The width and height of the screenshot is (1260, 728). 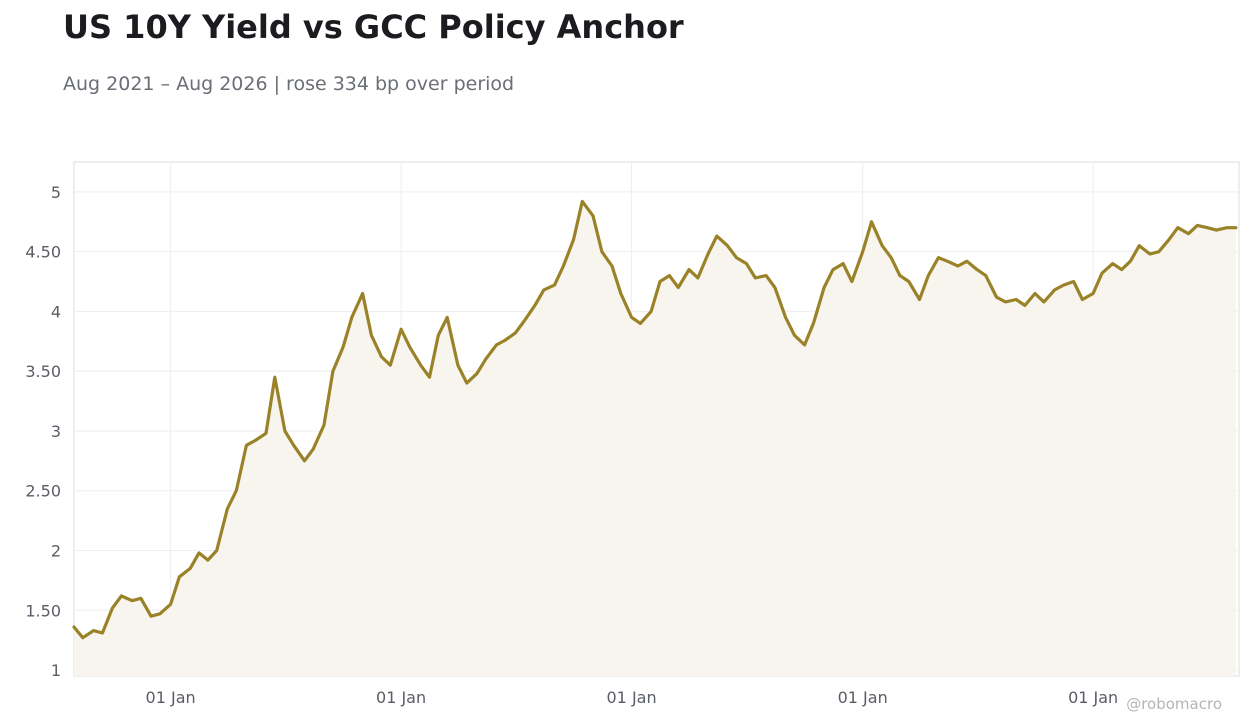 I want to click on watermark-label: @robomacro, so click(x=1174, y=704).